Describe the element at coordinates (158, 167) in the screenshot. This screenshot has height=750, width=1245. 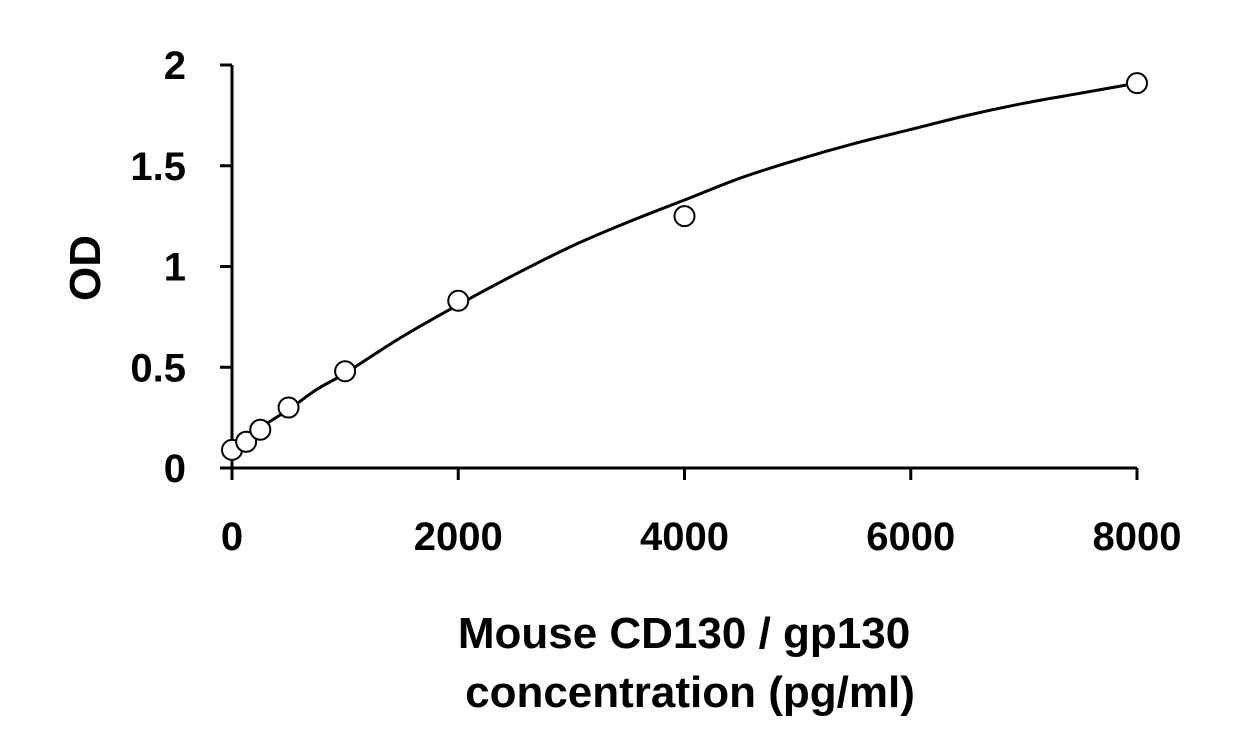
I see `y-tick-label: 1.5` at that location.